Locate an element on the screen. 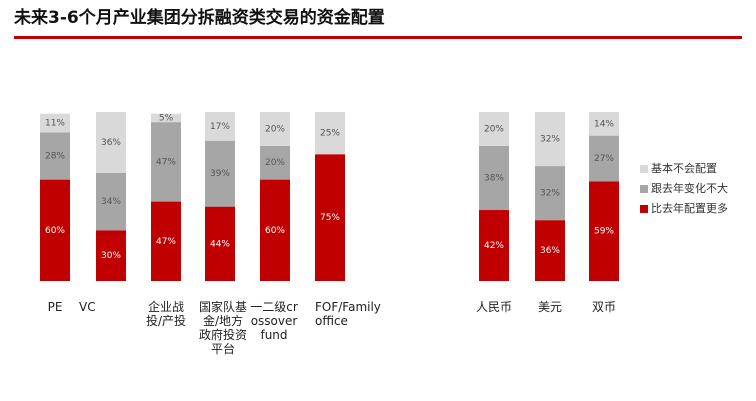 This screenshot has height=401, width=756. x-tick-label: 国家队基金/地方政府投资平台 is located at coordinates (222, 328).